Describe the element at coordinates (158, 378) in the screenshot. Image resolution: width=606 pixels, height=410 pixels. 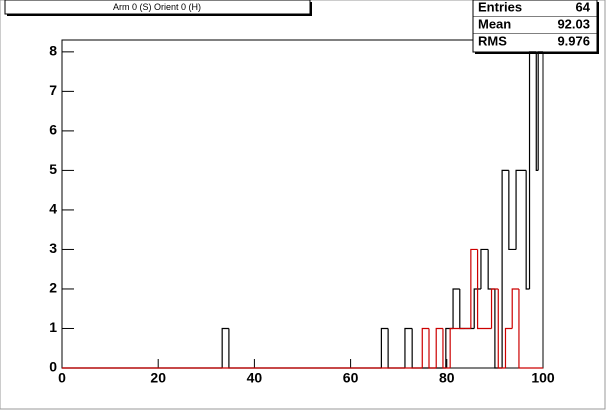
I see `x-tick-label: 20` at that location.